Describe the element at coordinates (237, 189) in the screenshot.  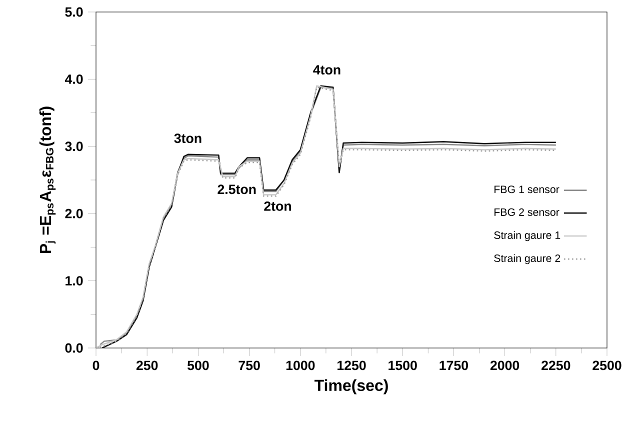
I see `annotation: 2.5ton` at that location.